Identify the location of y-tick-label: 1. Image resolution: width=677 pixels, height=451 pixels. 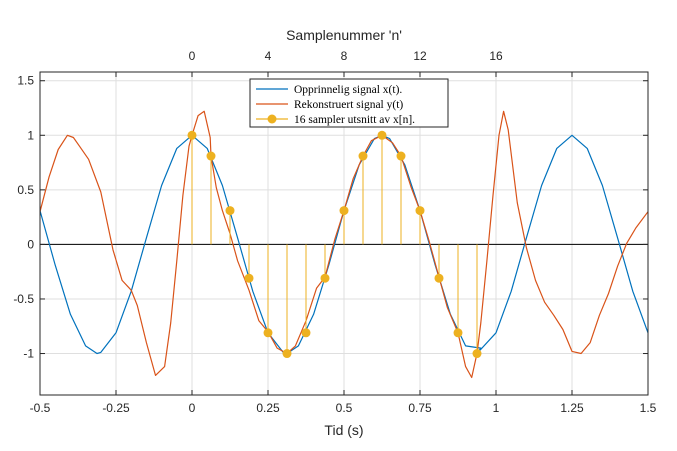
(30, 135).